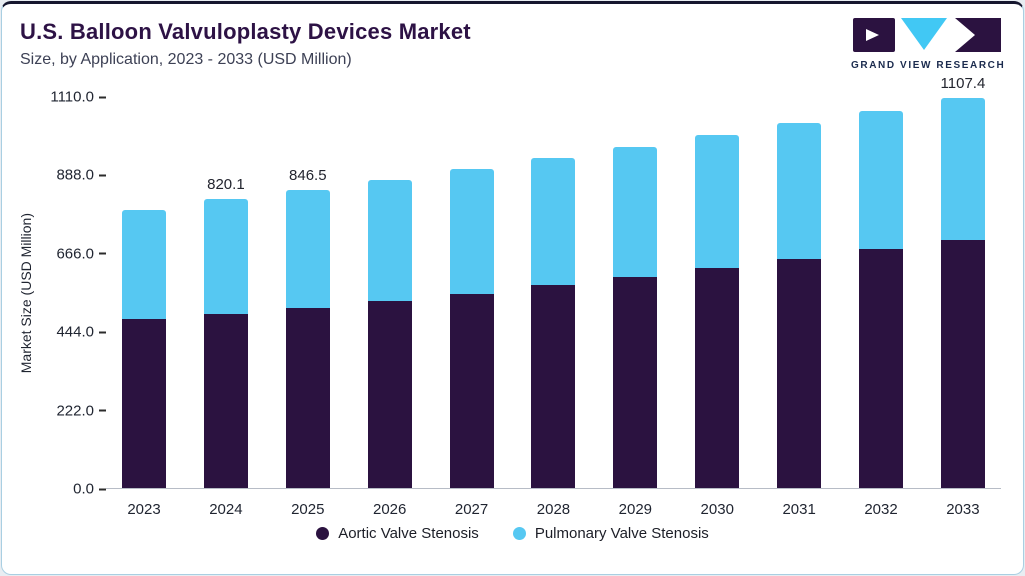  I want to click on y-tick: 1110.0, so click(78, 97).